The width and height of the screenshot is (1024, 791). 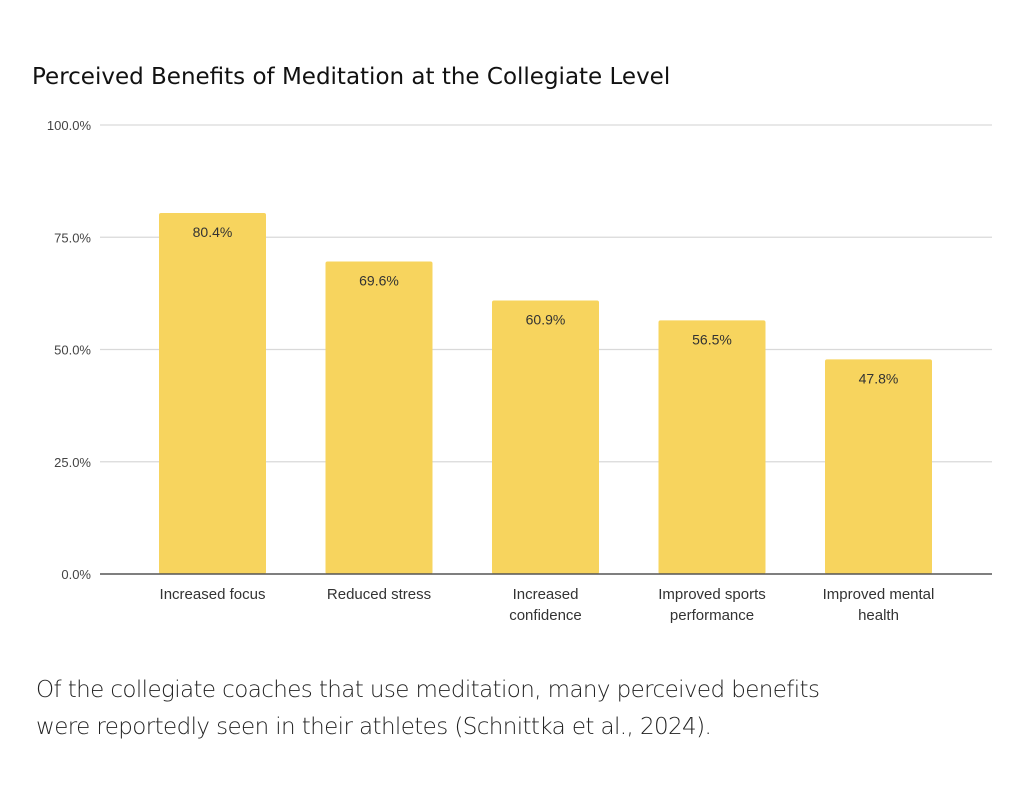 I want to click on x-tick-label: Increased confidence, so click(x=545, y=605).